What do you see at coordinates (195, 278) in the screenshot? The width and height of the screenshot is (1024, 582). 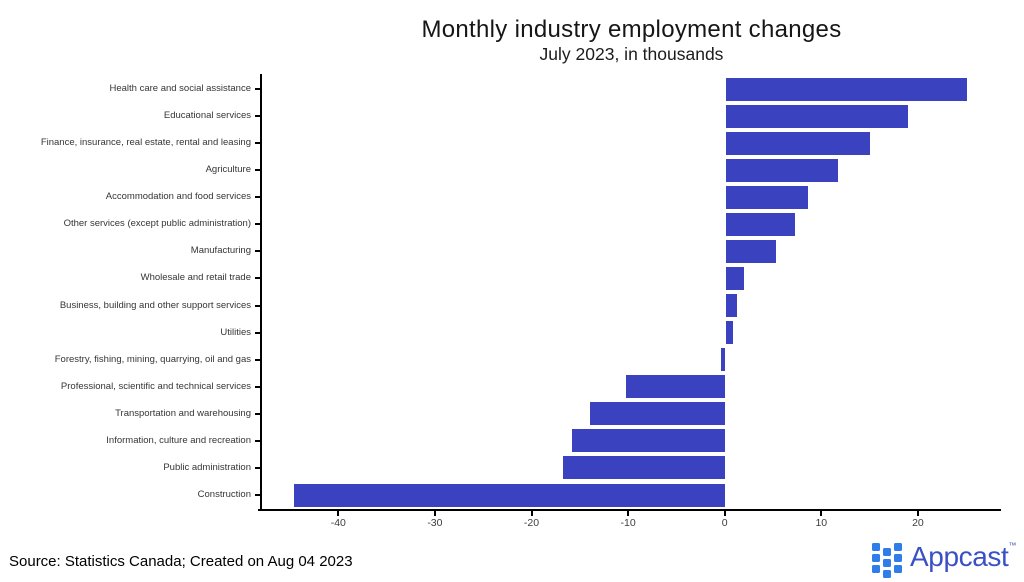 I see `category-label: Wholesale and retail trade` at bounding box center [195, 278].